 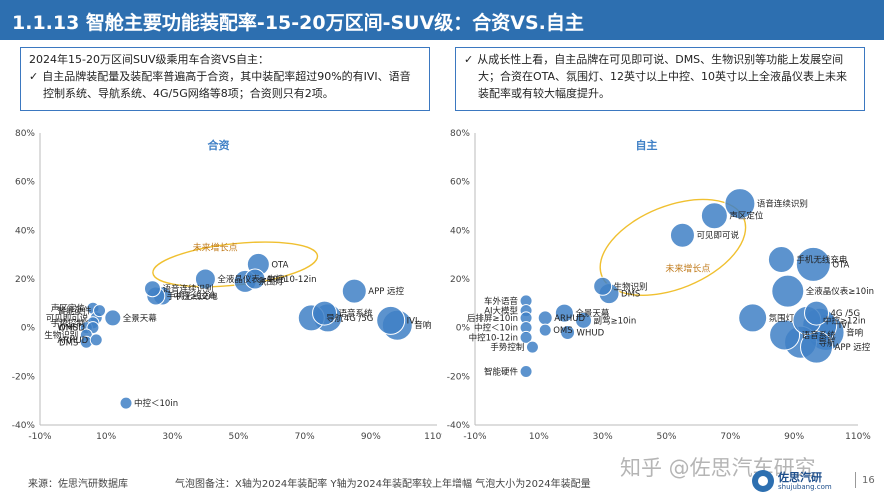 What do you see at coordinates (149, 59) in the screenshot?
I see `summary-left-line-1: 2024年15-20万区间SUV级乘用车合资VS自主：` at bounding box center [149, 59].